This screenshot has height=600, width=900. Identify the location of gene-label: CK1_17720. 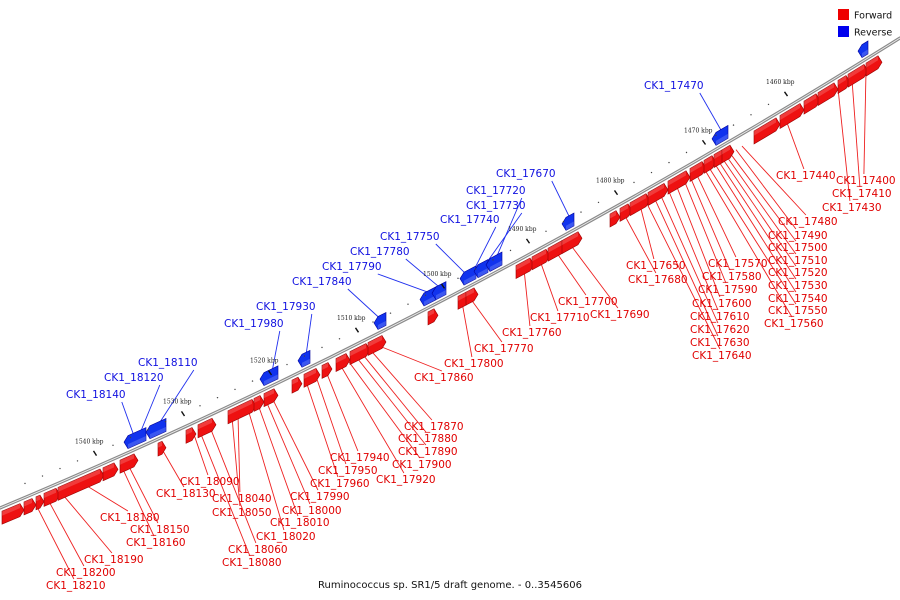
(496, 191).